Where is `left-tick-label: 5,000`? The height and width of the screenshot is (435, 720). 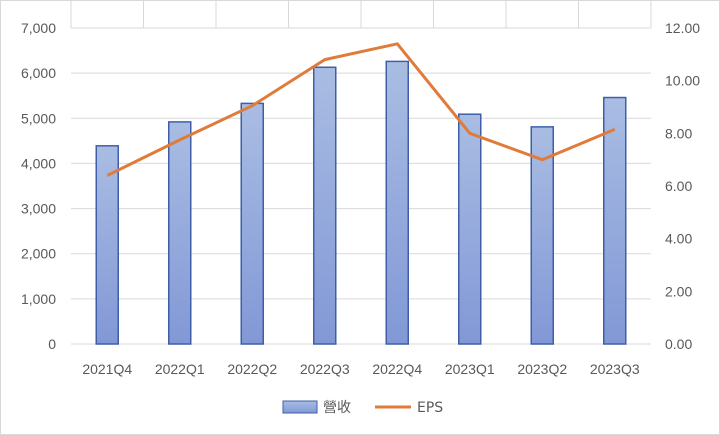
left-tick-label: 5,000 is located at coordinates (38, 118).